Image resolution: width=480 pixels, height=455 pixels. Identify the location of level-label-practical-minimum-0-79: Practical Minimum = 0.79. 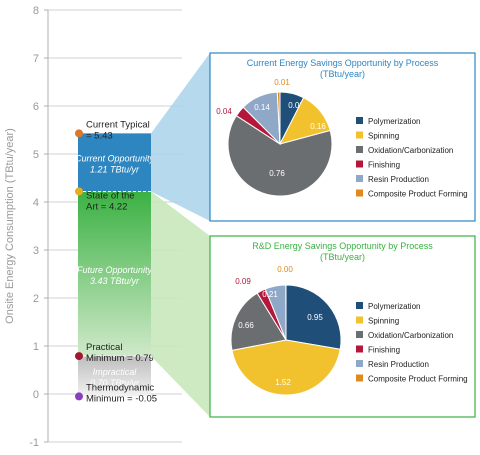
(120, 353).